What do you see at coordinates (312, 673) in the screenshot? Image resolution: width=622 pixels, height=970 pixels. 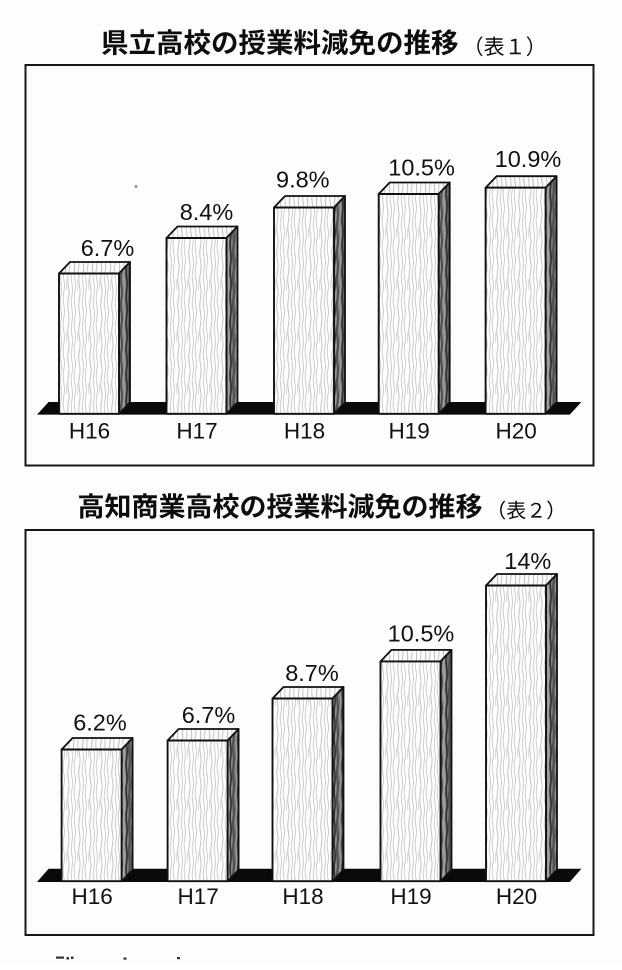 I see `svg-text: 8.7%` at bounding box center [312, 673].